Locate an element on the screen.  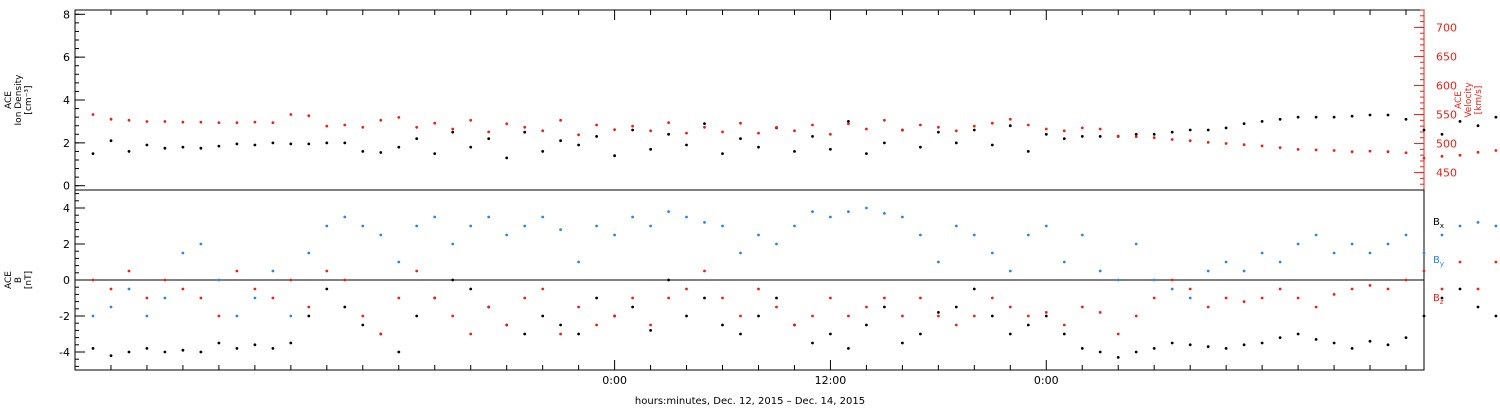
x-tick-label: 0:00 is located at coordinates (614, 380).